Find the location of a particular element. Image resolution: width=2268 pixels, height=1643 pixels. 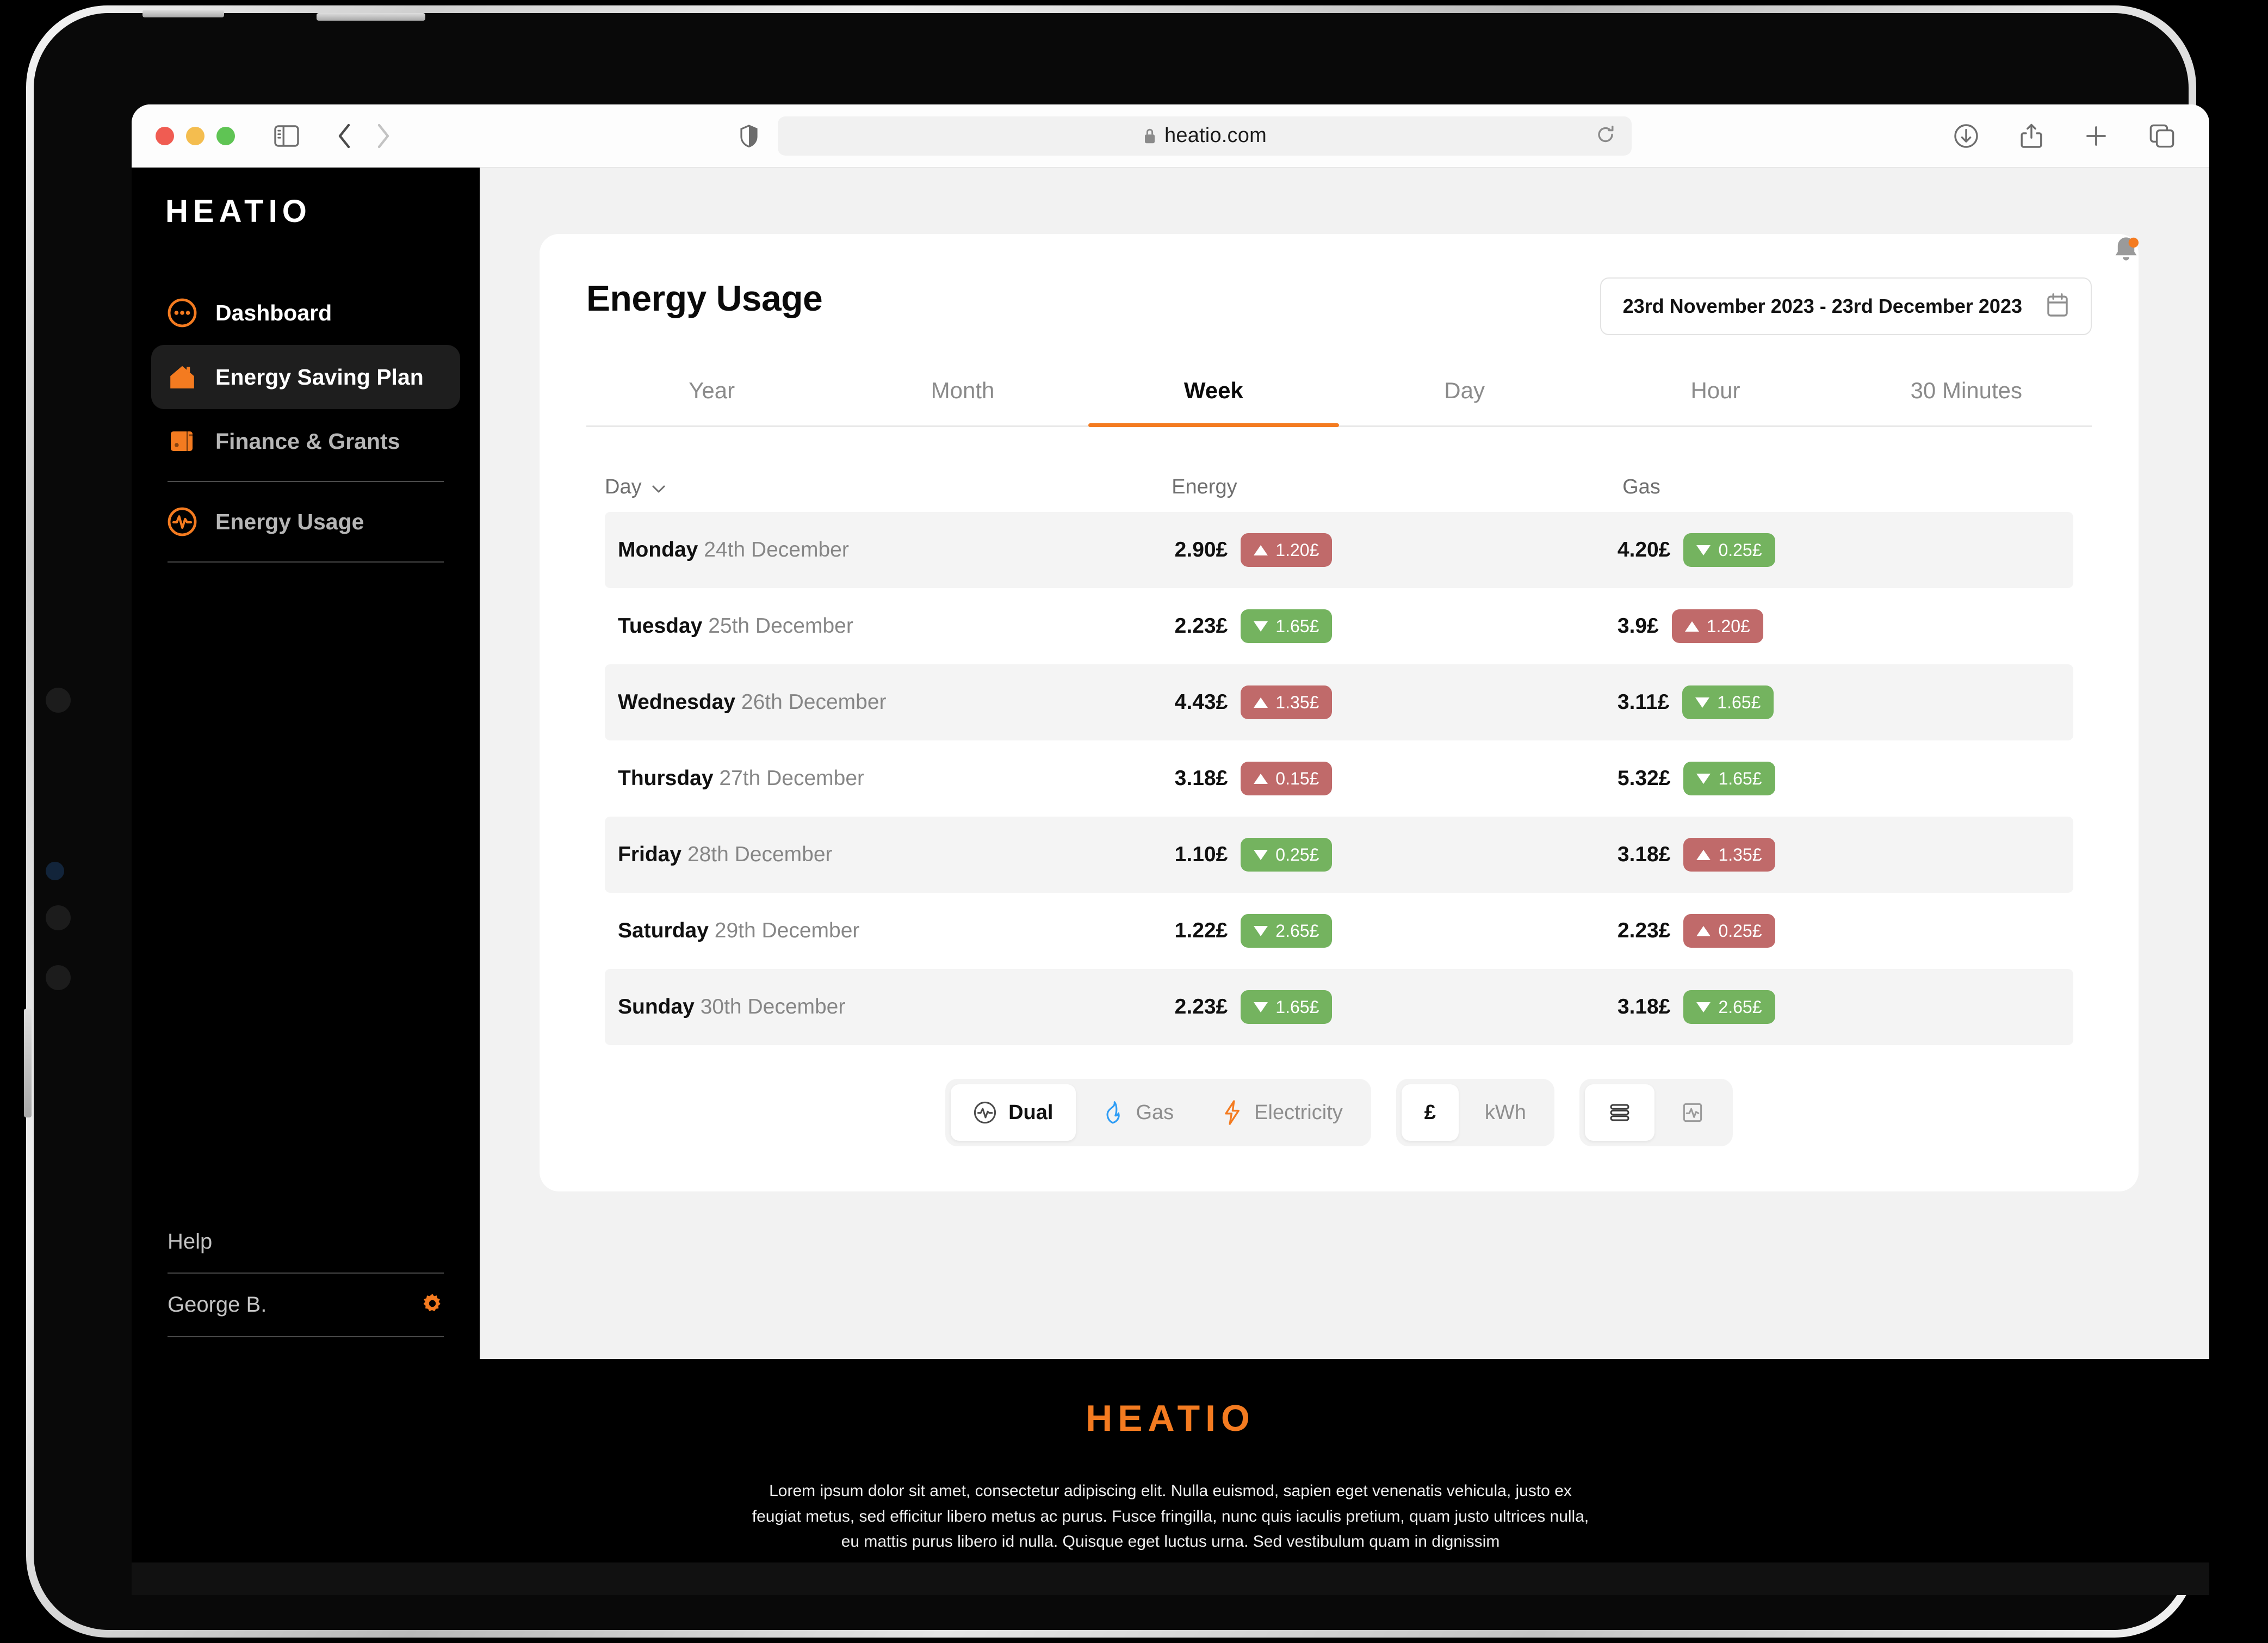

card-controls: Dual Gas is located at coordinates (1339, 1112).